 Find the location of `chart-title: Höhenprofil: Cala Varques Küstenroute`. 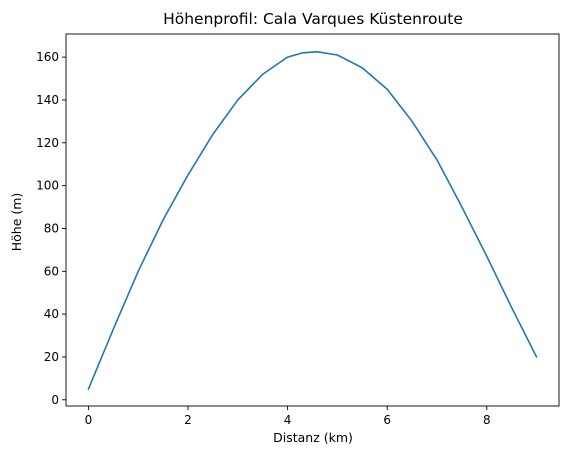

chart-title: Höhenprofil: Cala Varques Küstenroute is located at coordinates (313, 19).